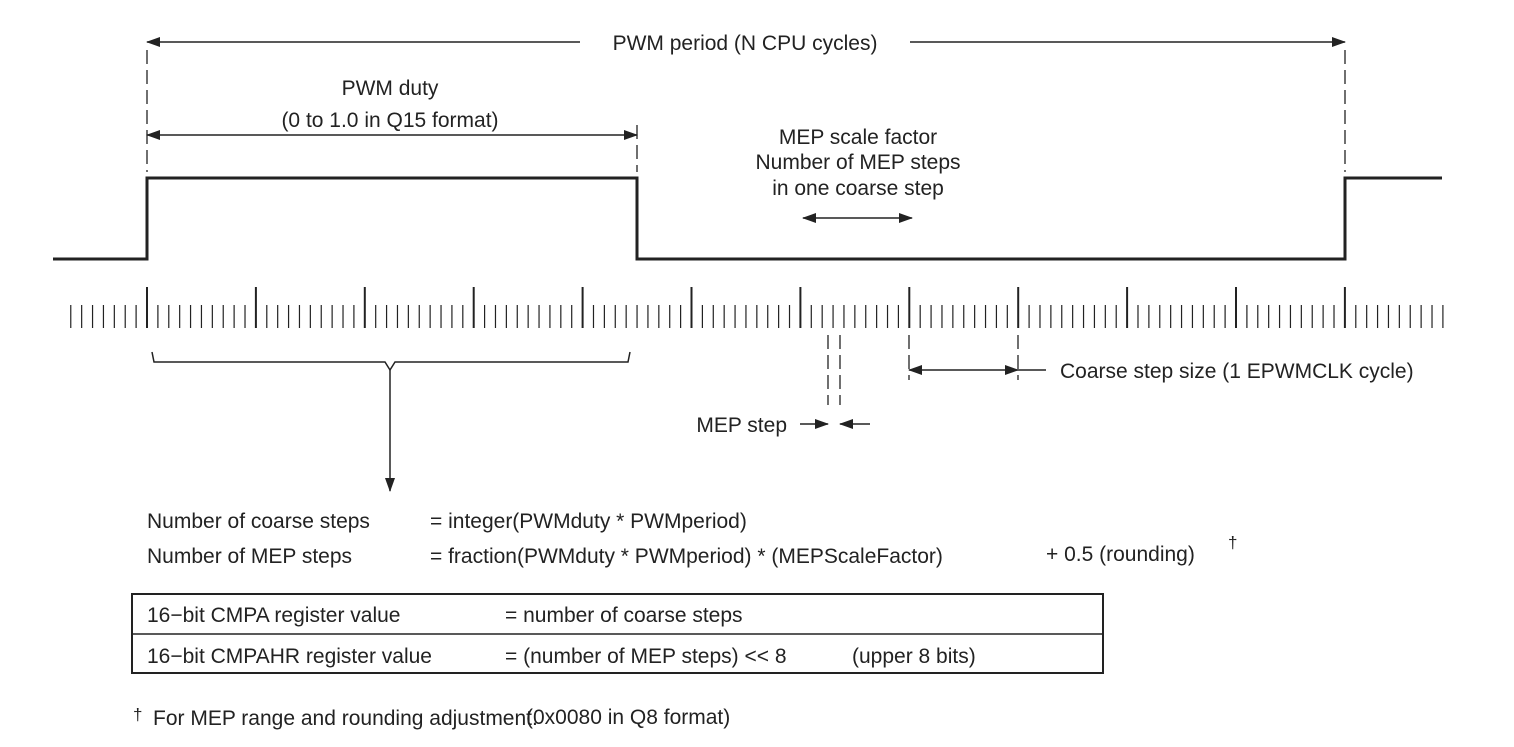  I want to click on table-cell: = (number of MEP steps) << 8, so click(646, 656).